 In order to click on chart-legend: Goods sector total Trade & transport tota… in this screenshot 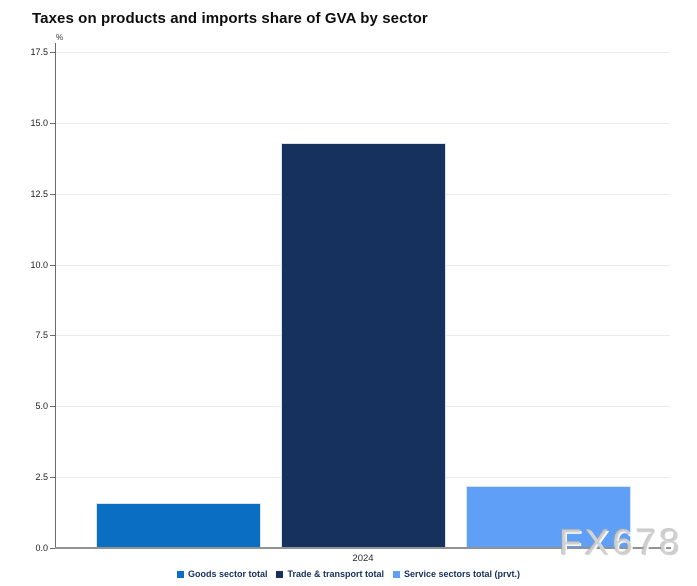, I will do `click(348, 574)`.